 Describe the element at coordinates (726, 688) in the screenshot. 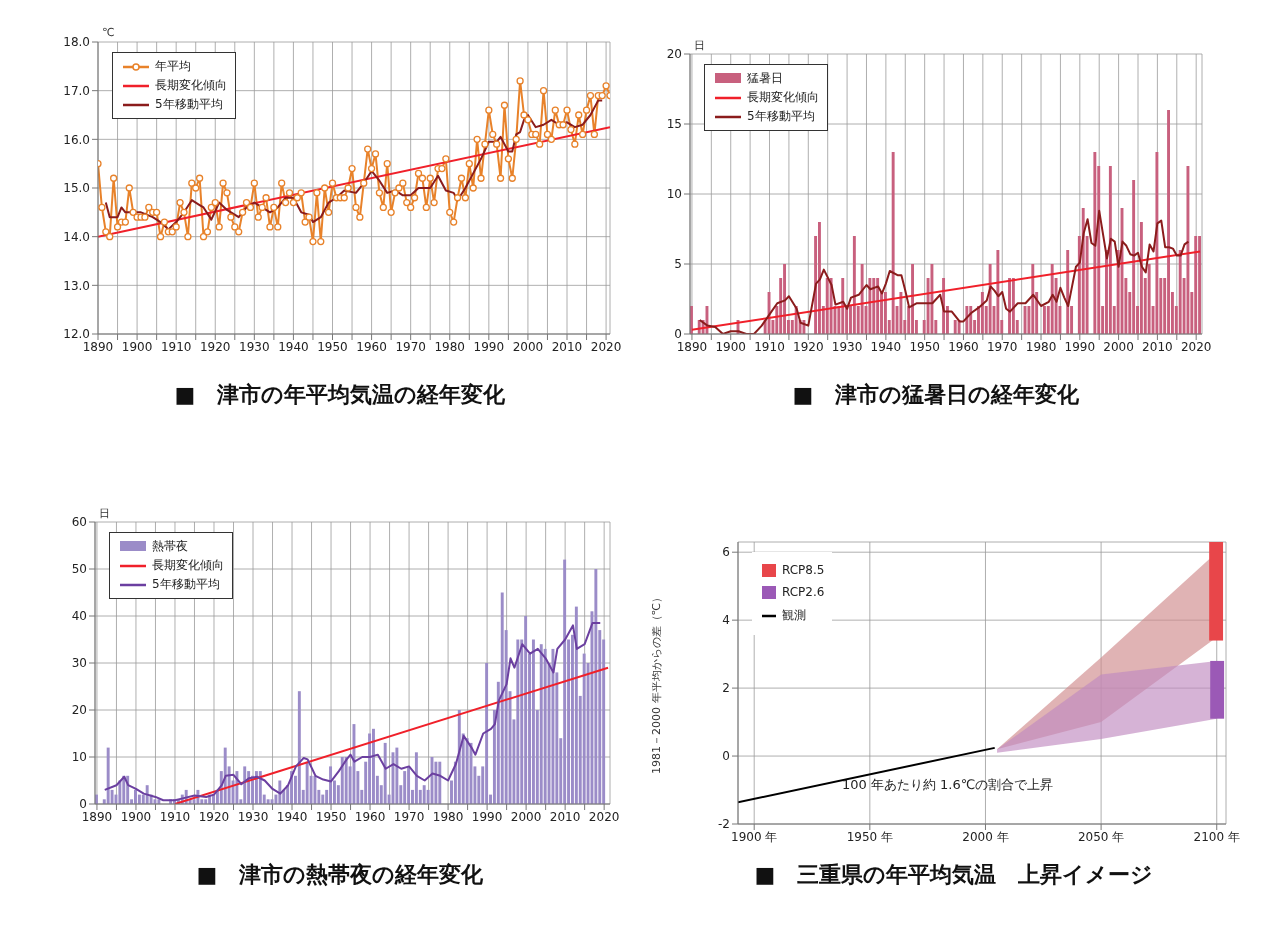

I see `y-tick-label: 2` at that location.